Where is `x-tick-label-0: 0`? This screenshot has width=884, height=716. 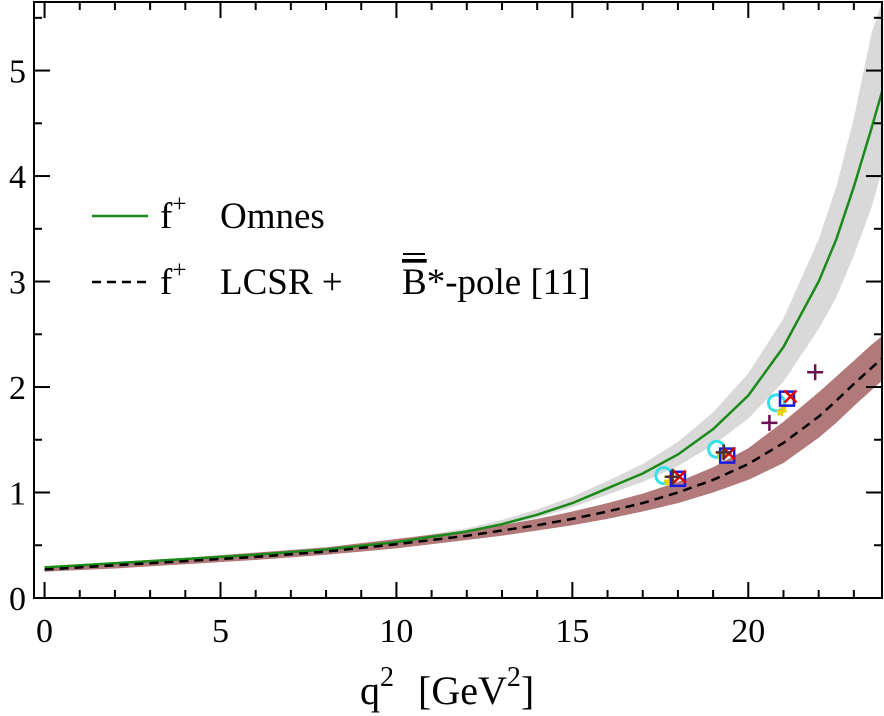
x-tick-label-0: 0 is located at coordinates (44, 631).